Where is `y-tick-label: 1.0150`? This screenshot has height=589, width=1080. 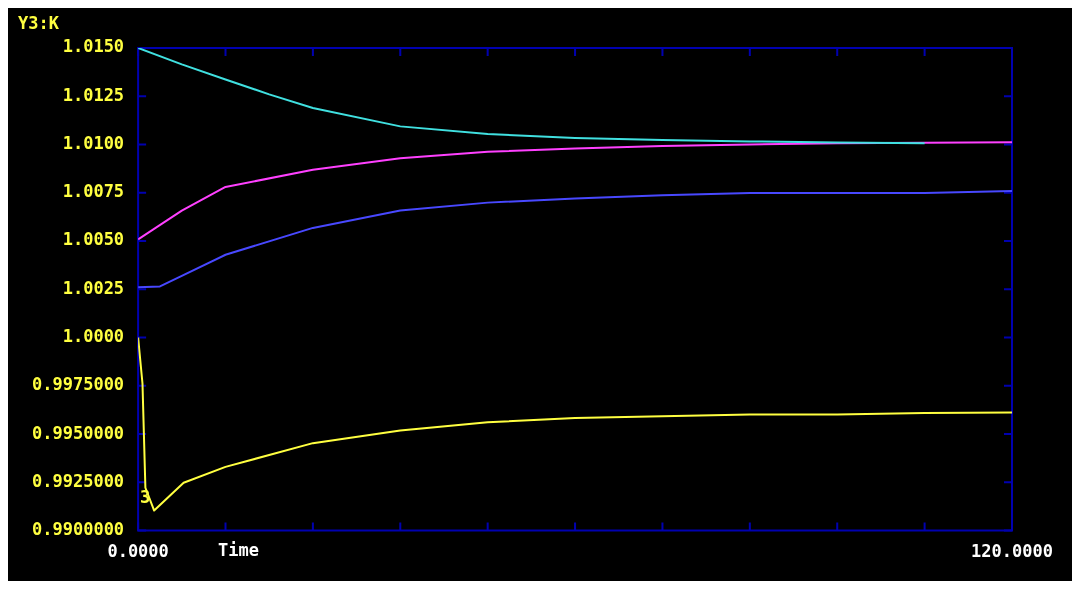 y-tick-label: 1.0150 is located at coordinates (93, 46).